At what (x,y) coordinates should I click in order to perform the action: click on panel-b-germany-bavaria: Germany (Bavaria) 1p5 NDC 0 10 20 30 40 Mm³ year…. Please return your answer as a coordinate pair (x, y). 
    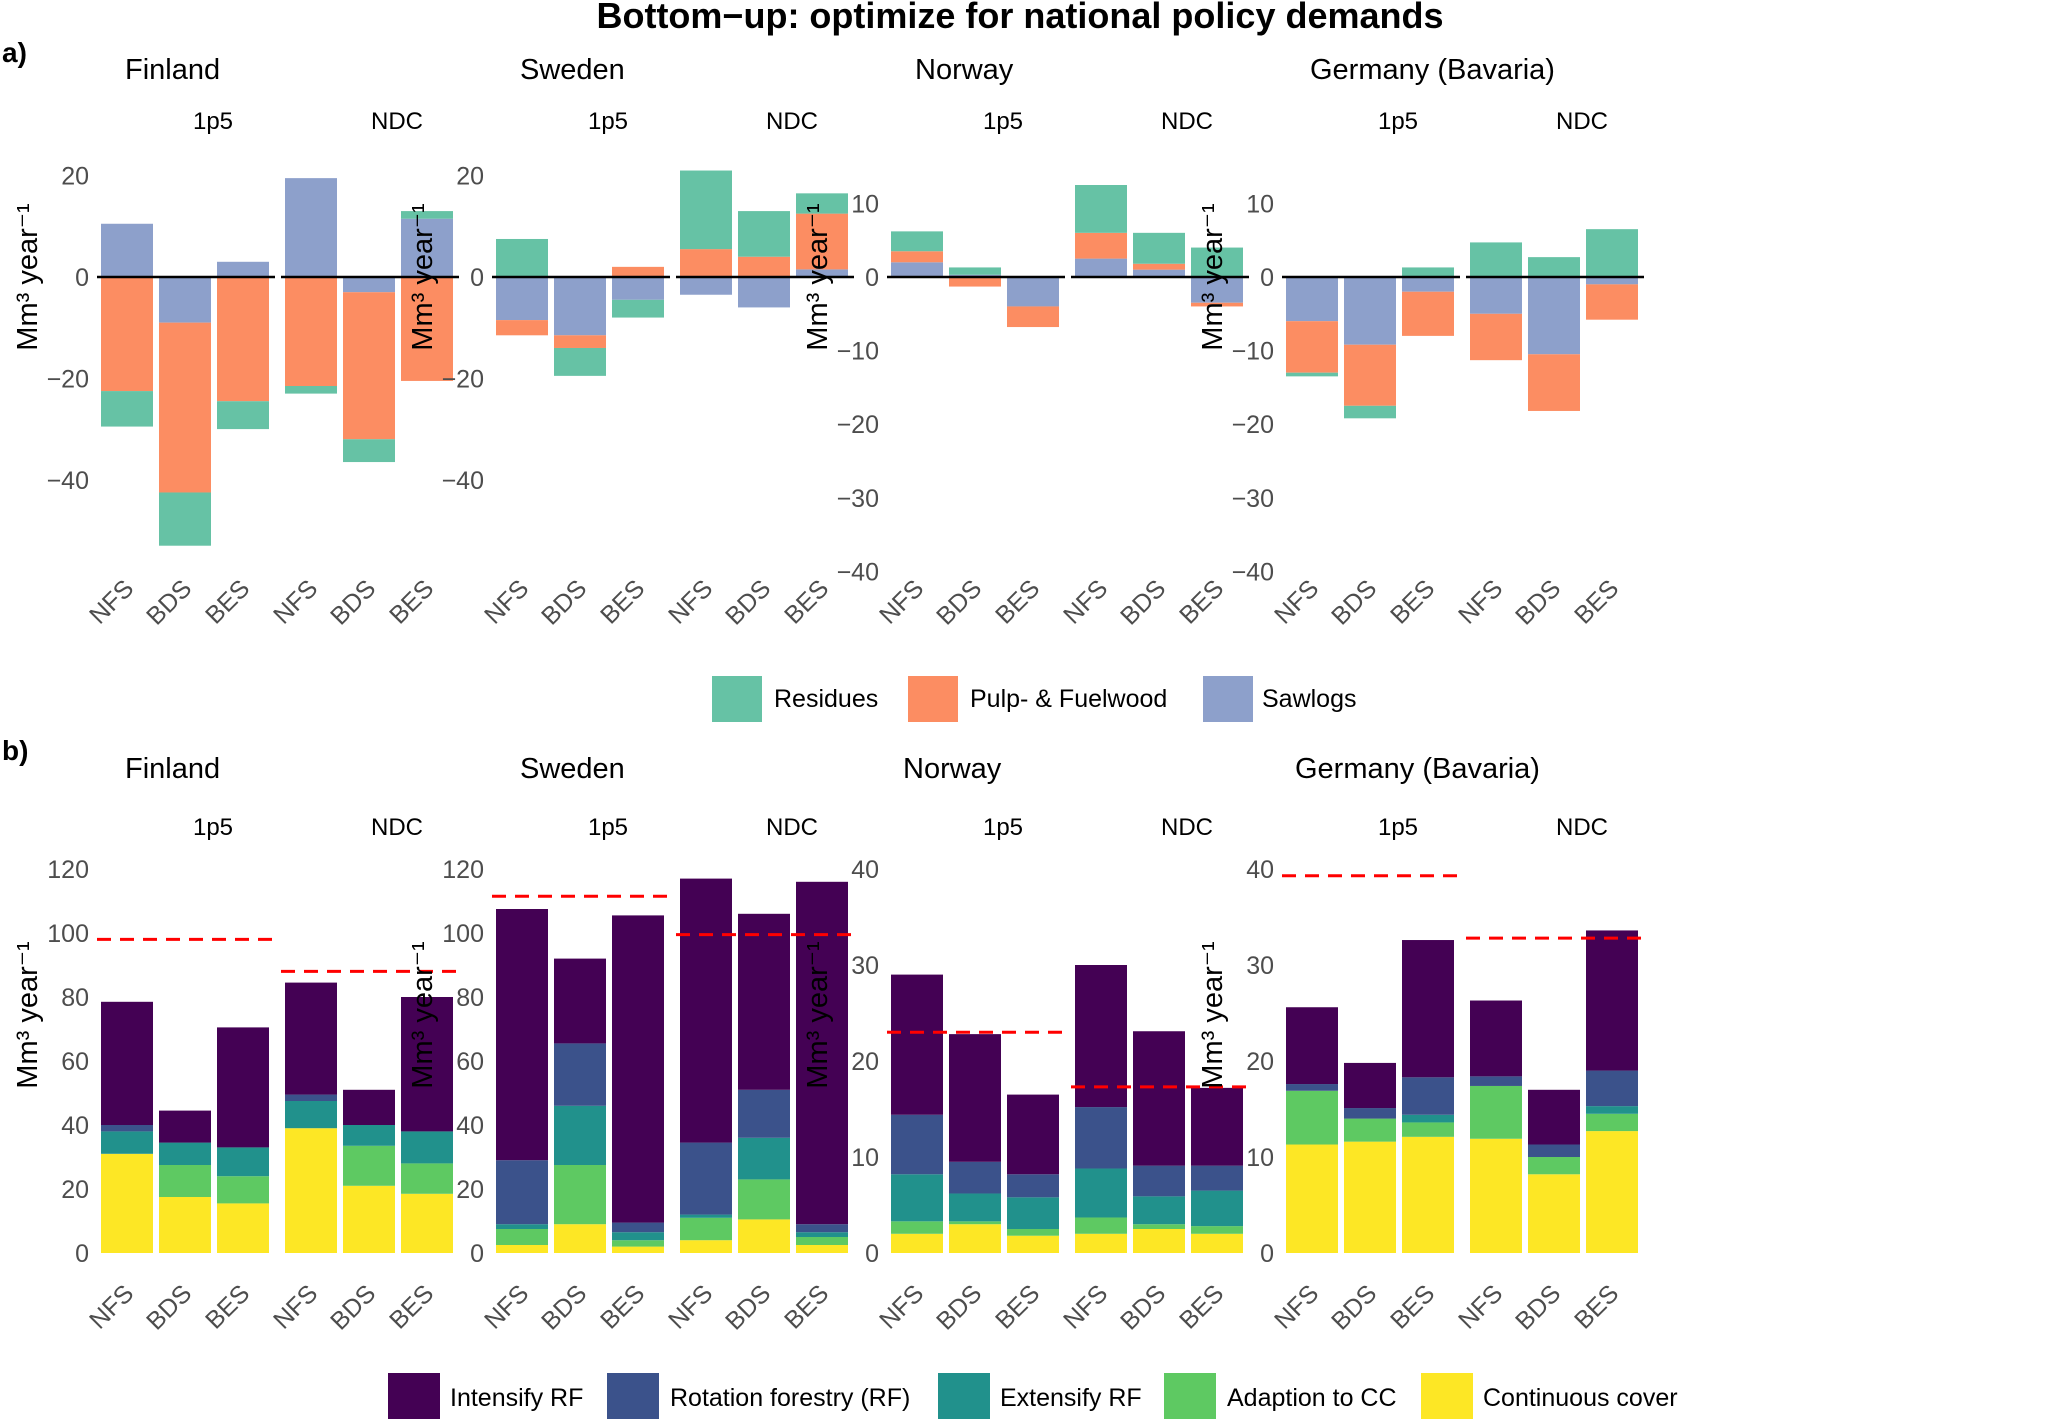
    Looking at the image, I should click on (1420, 1044).